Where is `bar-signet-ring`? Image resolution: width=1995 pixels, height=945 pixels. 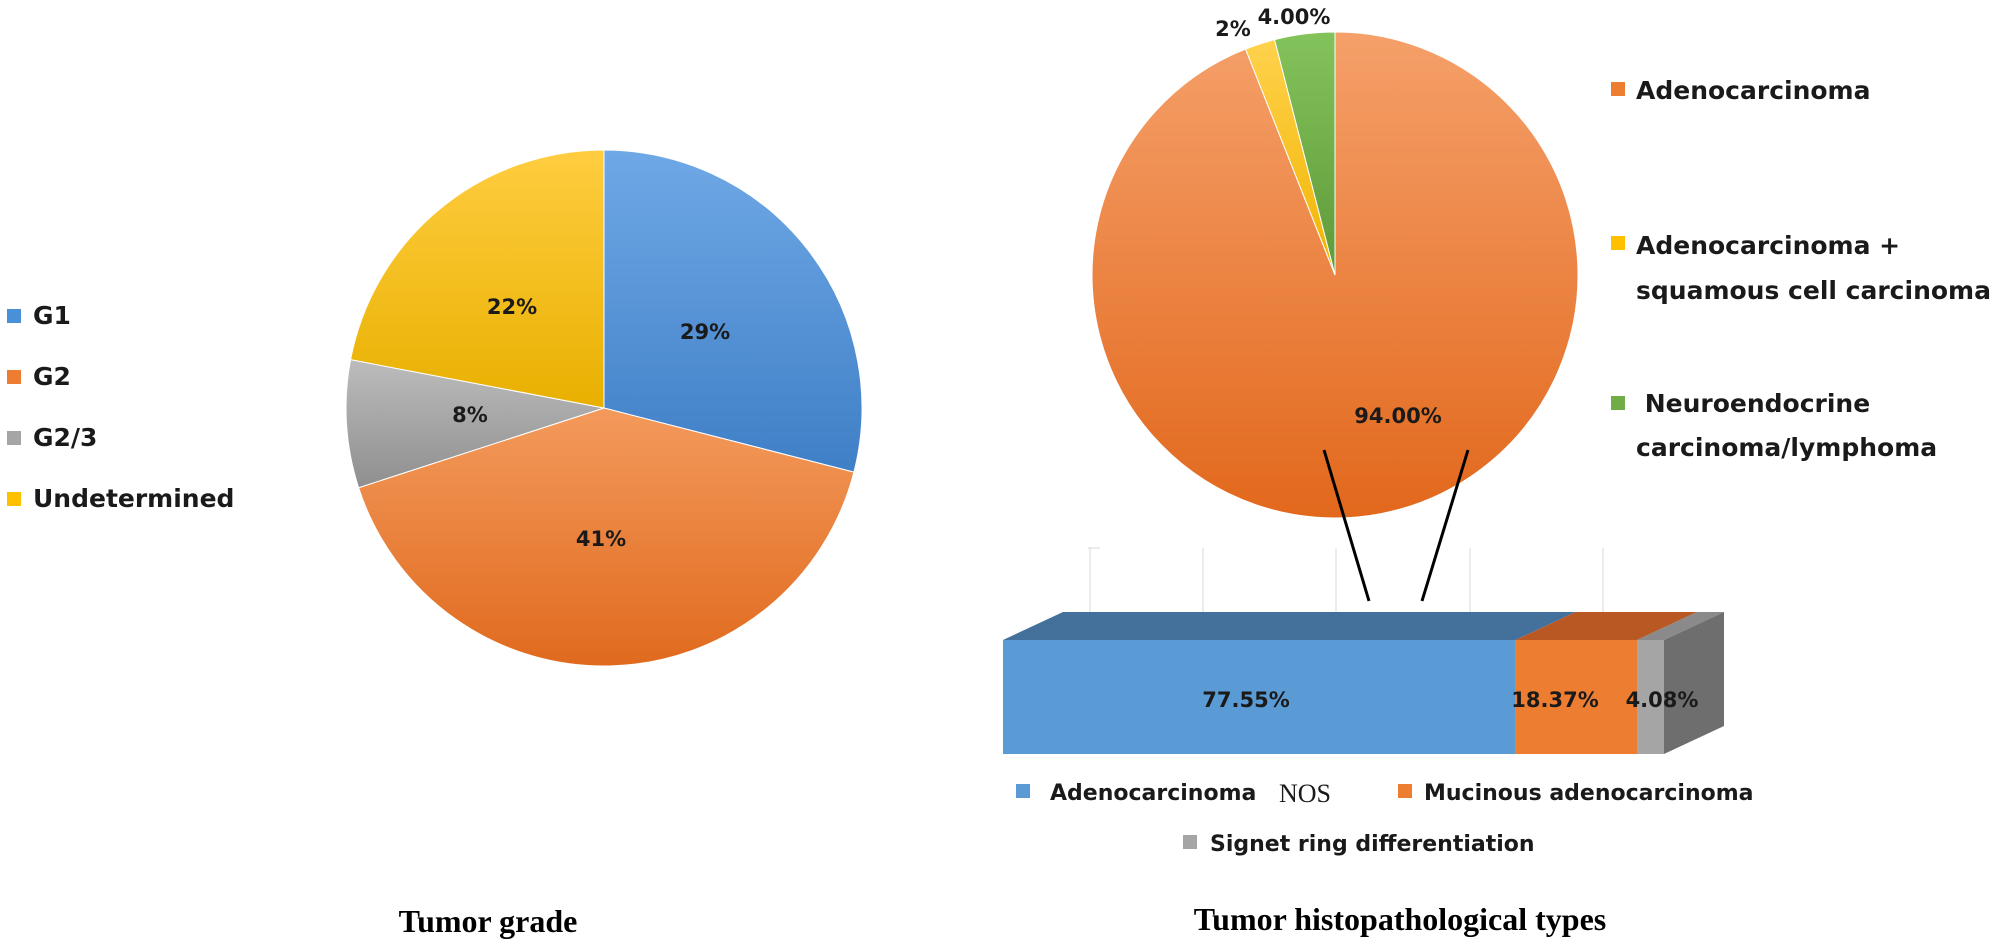 bar-signet-ring is located at coordinates (1650, 697).